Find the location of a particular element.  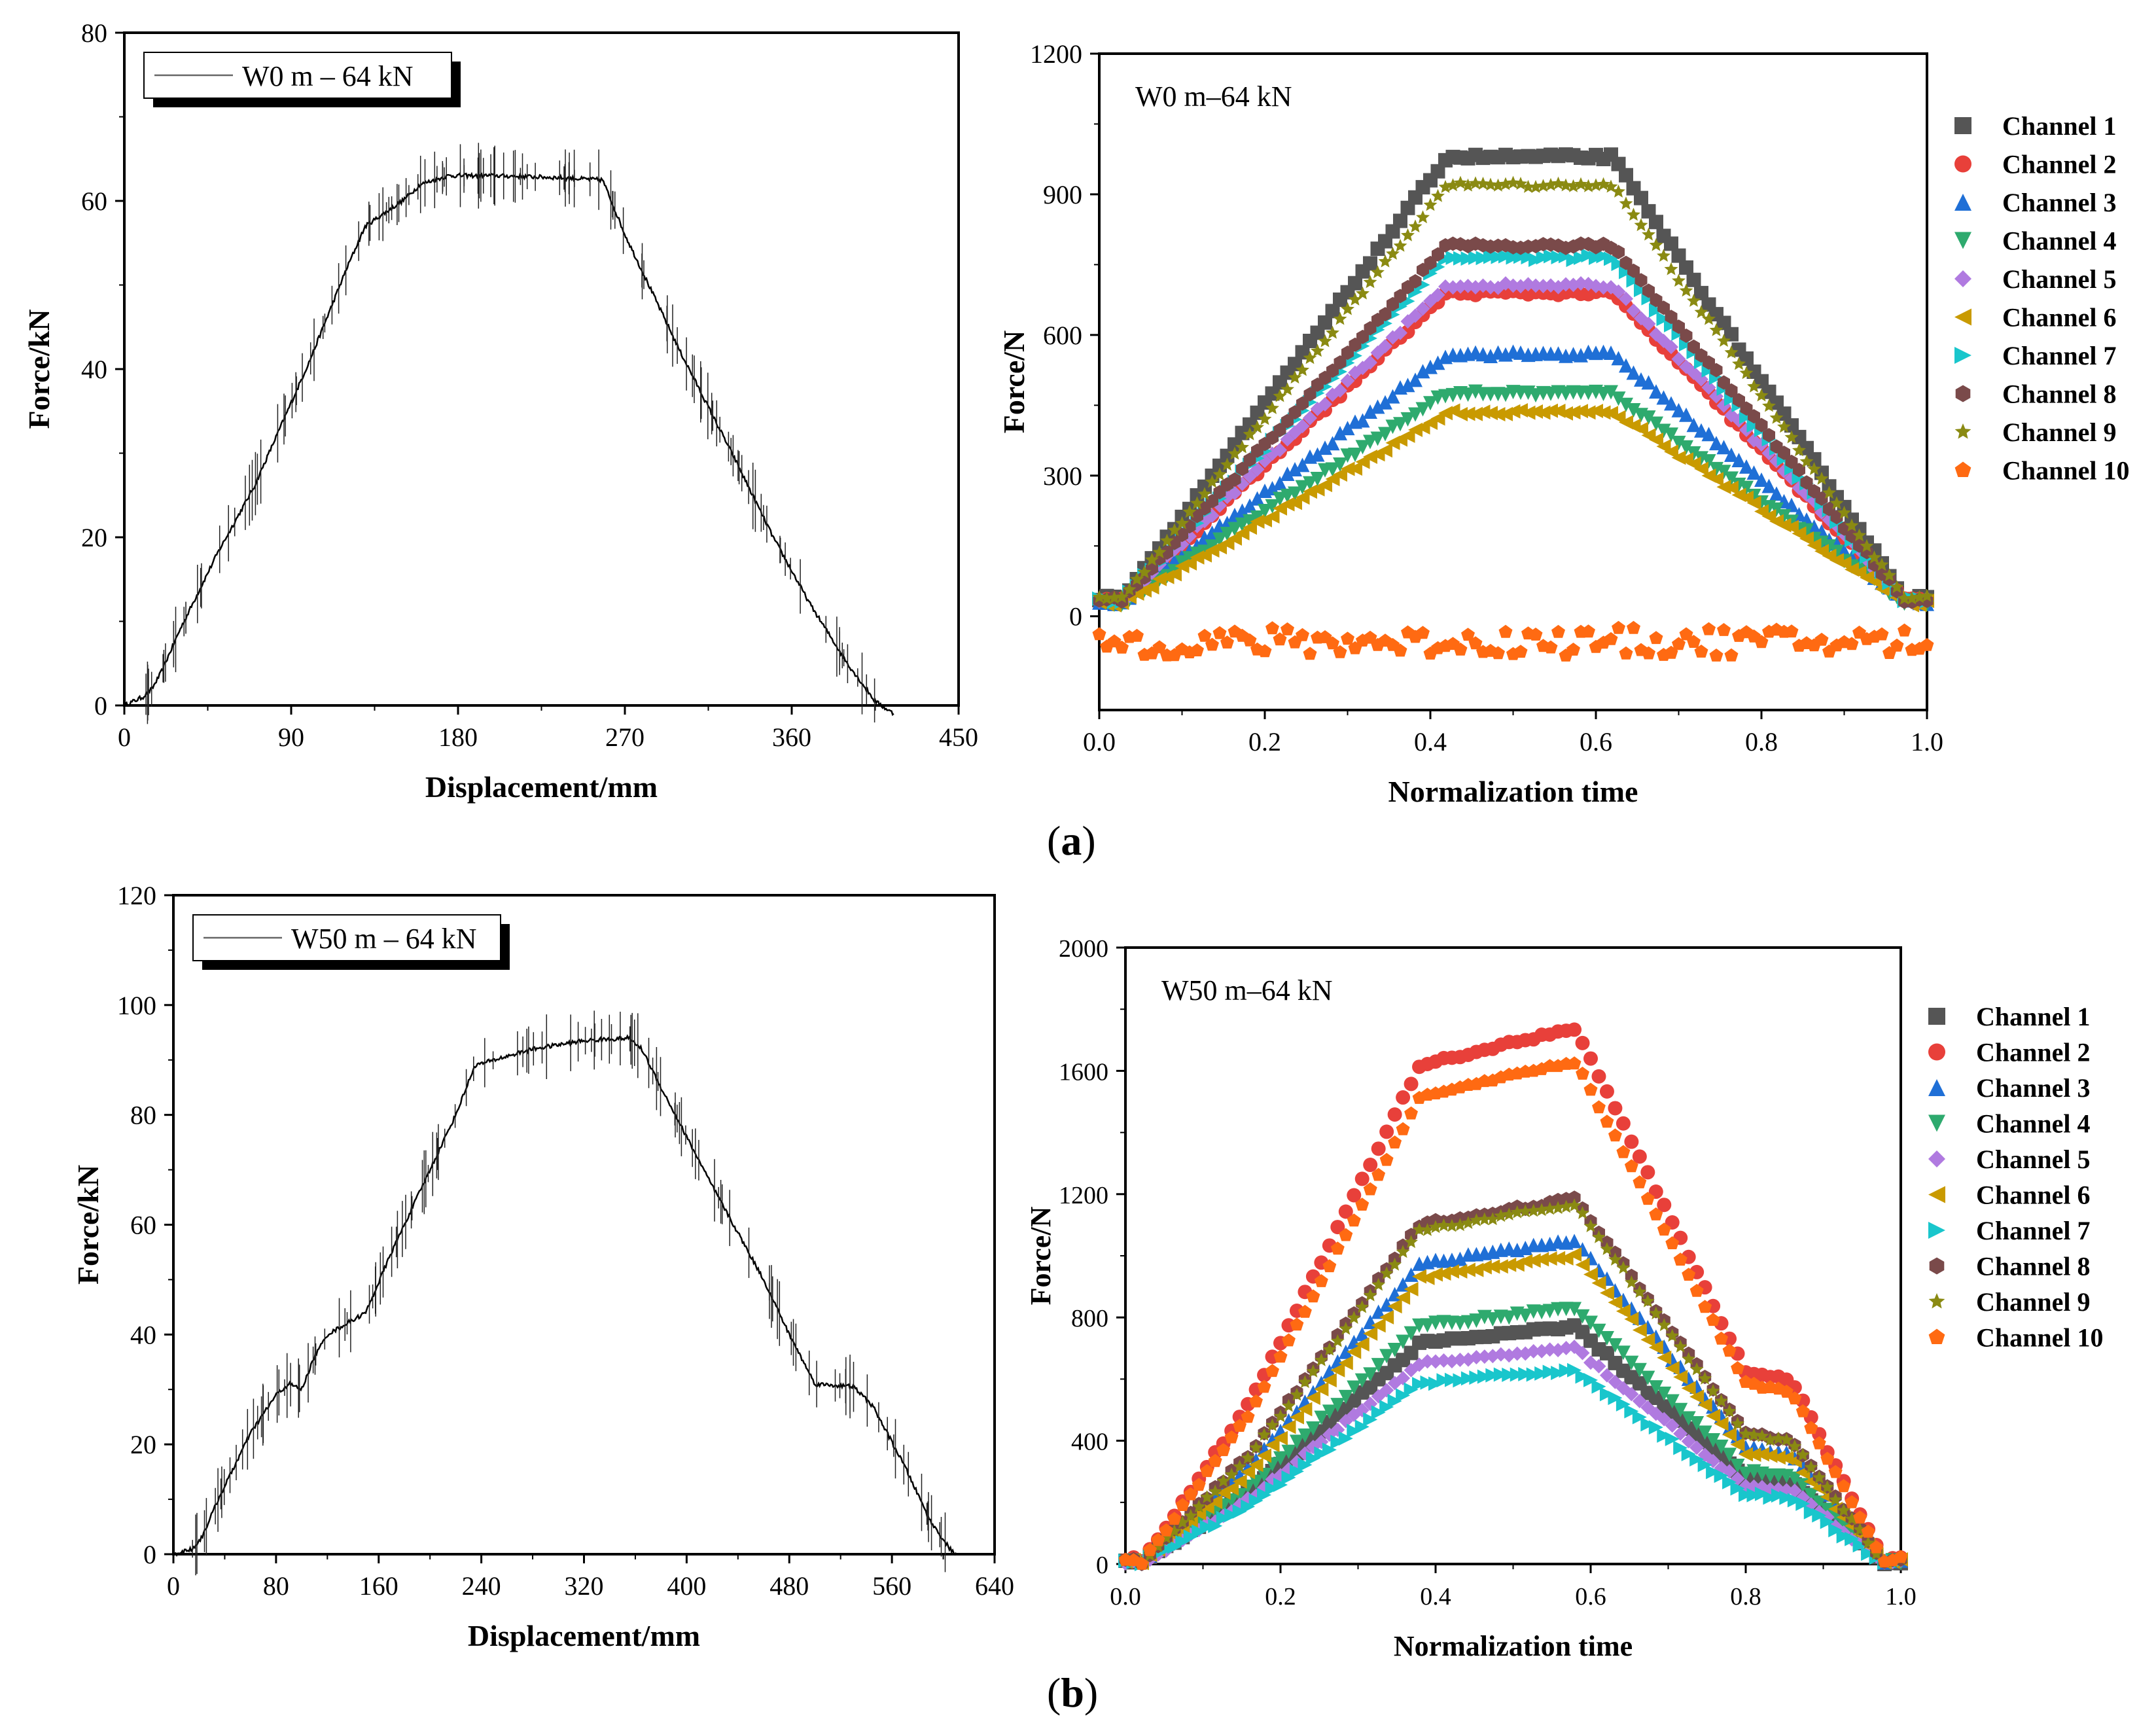

chart-b-right-xlabel: Normalization time is located at coordinates (1513, 1646).